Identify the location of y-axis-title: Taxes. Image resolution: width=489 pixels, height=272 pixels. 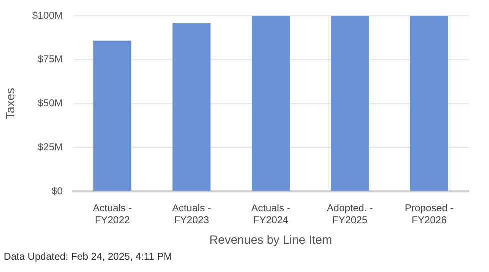
(11, 104).